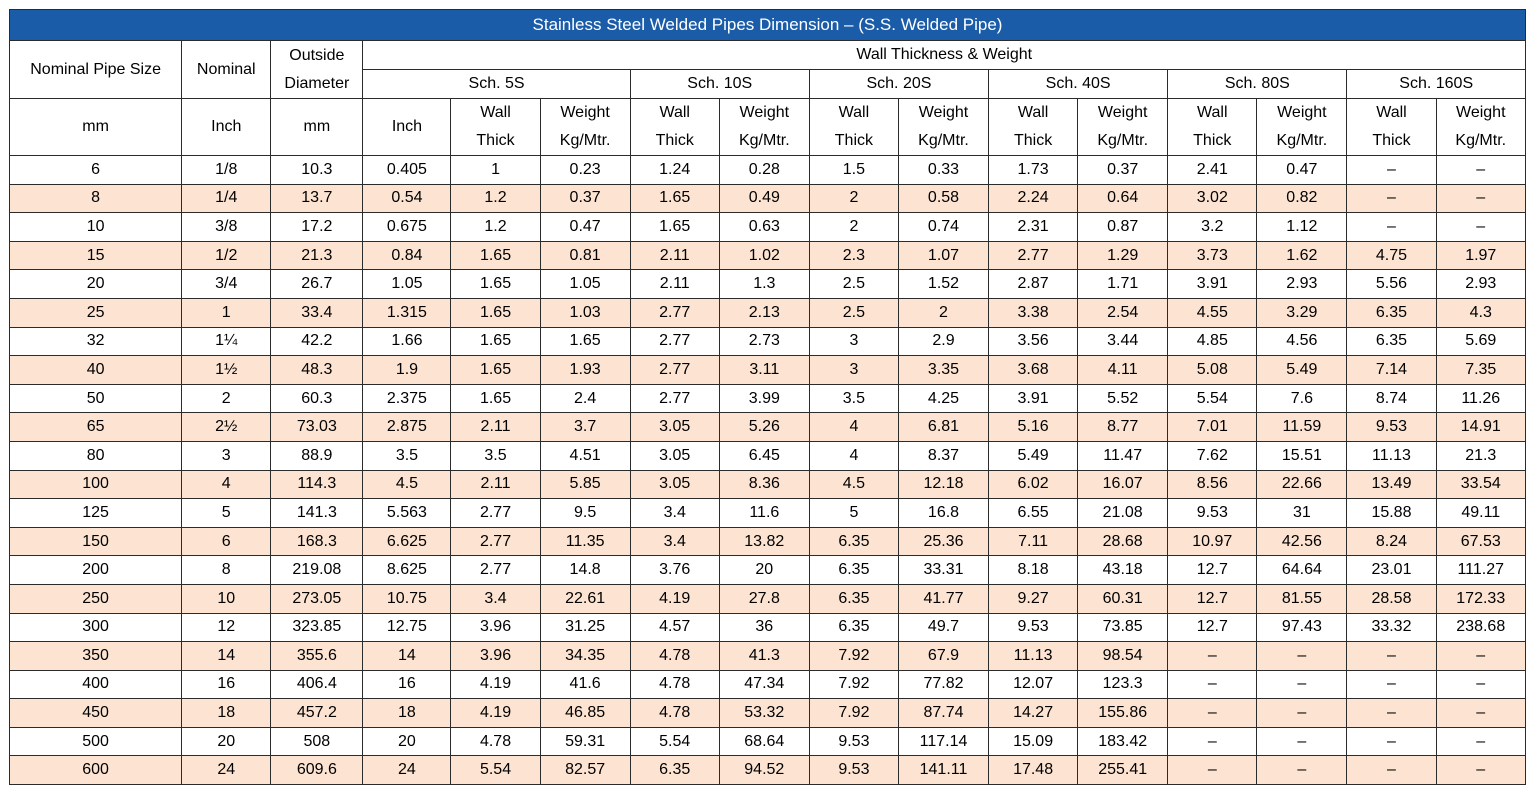 Image resolution: width=1536 pixels, height=799 pixels. Describe the element at coordinates (764, 284) in the screenshot. I see `table-cell: 1.3` at that location.